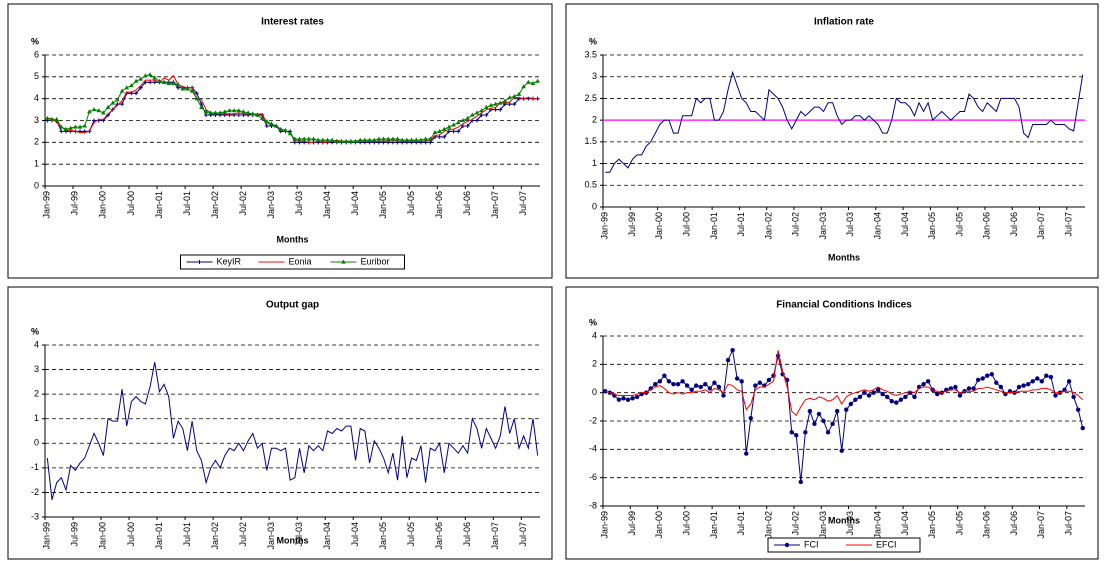 The height and width of the screenshot is (561, 1106). Describe the element at coordinates (36, 76) in the screenshot. I see `y-tick-label: 5` at that location.